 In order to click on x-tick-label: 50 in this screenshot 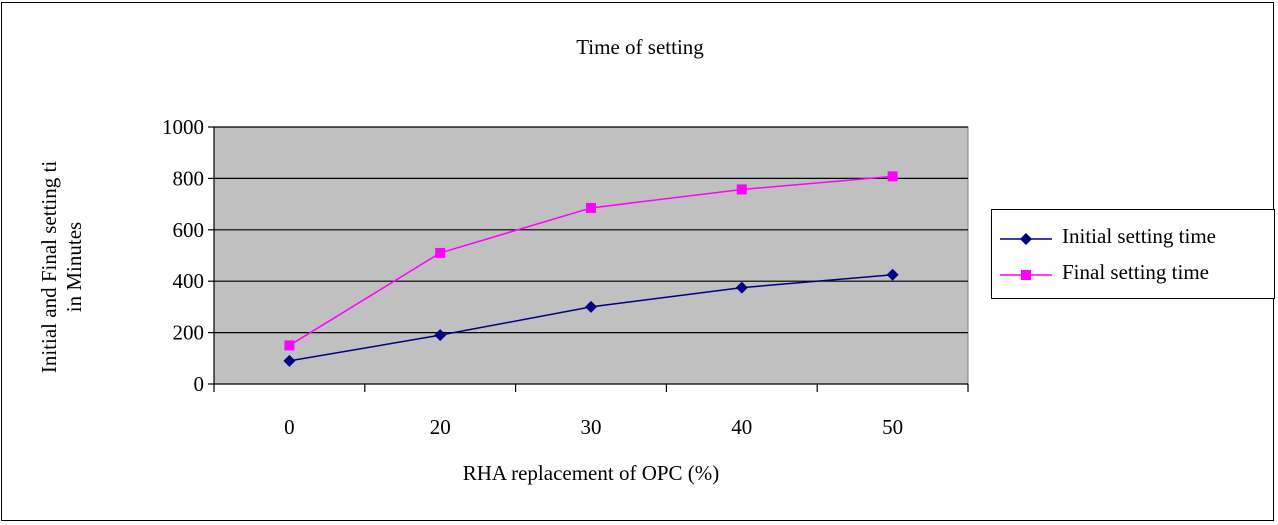, I will do `click(892, 427)`.